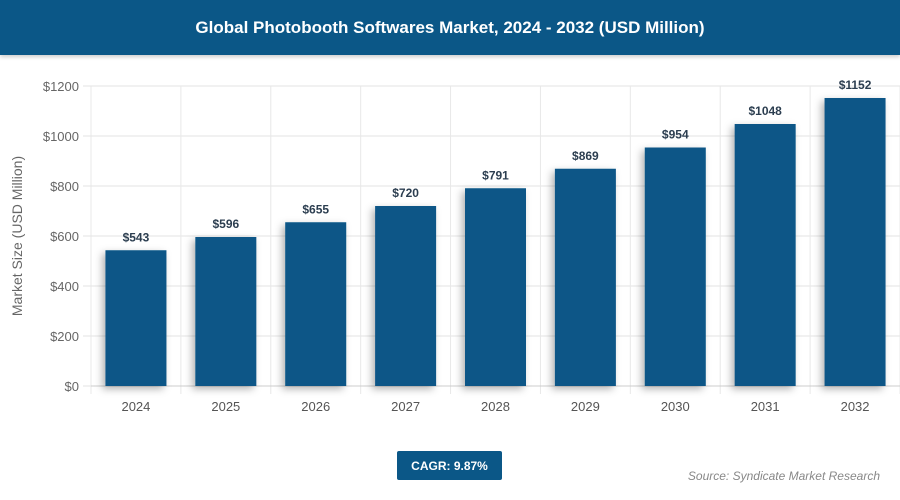 The height and width of the screenshot is (500, 900). What do you see at coordinates (225, 224) in the screenshot?
I see `data-label: $596` at bounding box center [225, 224].